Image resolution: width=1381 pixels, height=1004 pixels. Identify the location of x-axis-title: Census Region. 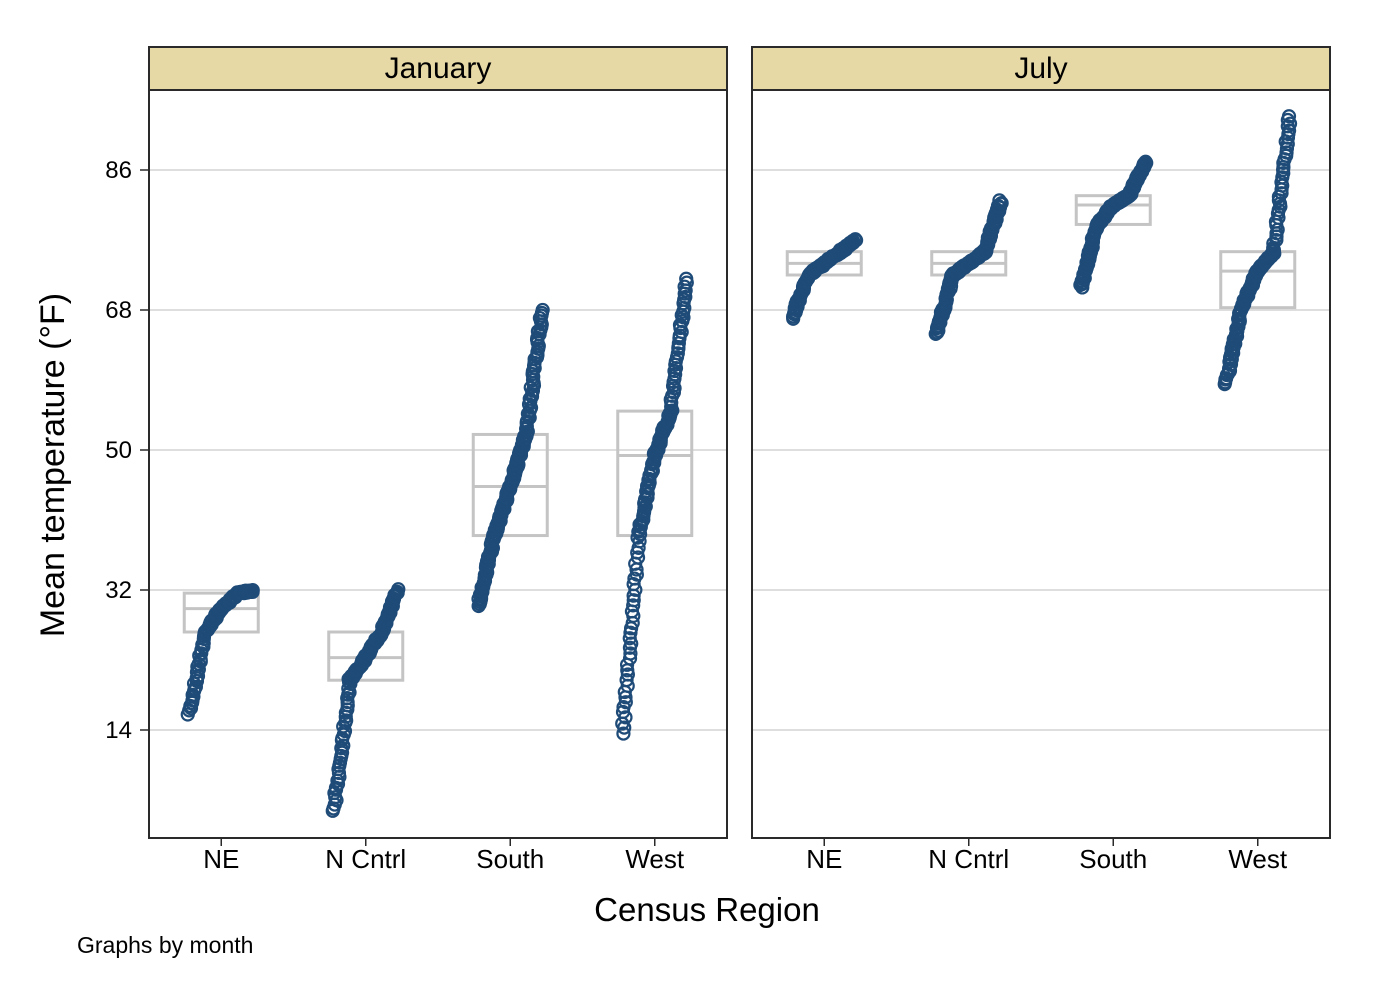
(707, 909).